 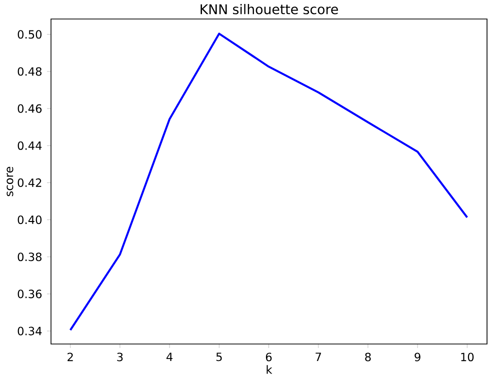 What do you see at coordinates (467, 357) in the screenshot?
I see `x-tick-label: 10` at bounding box center [467, 357].